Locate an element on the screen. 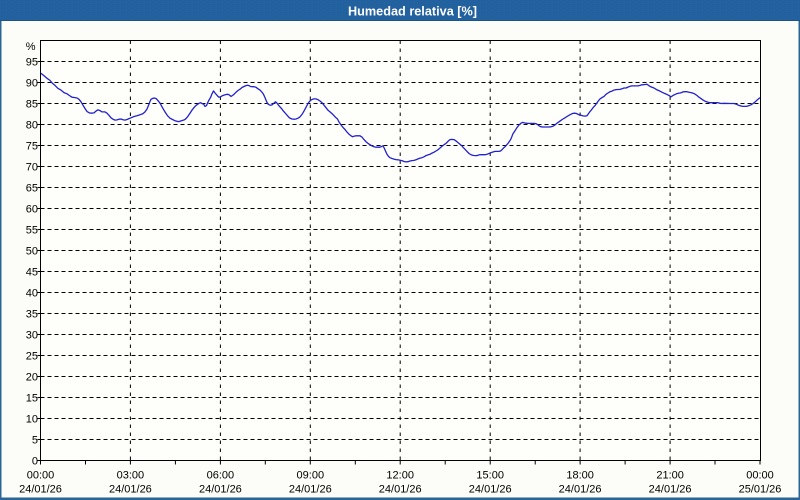 The width and height of the screenshot is (800, 500). svg-text: 30 is located at coordinates (32, 336).